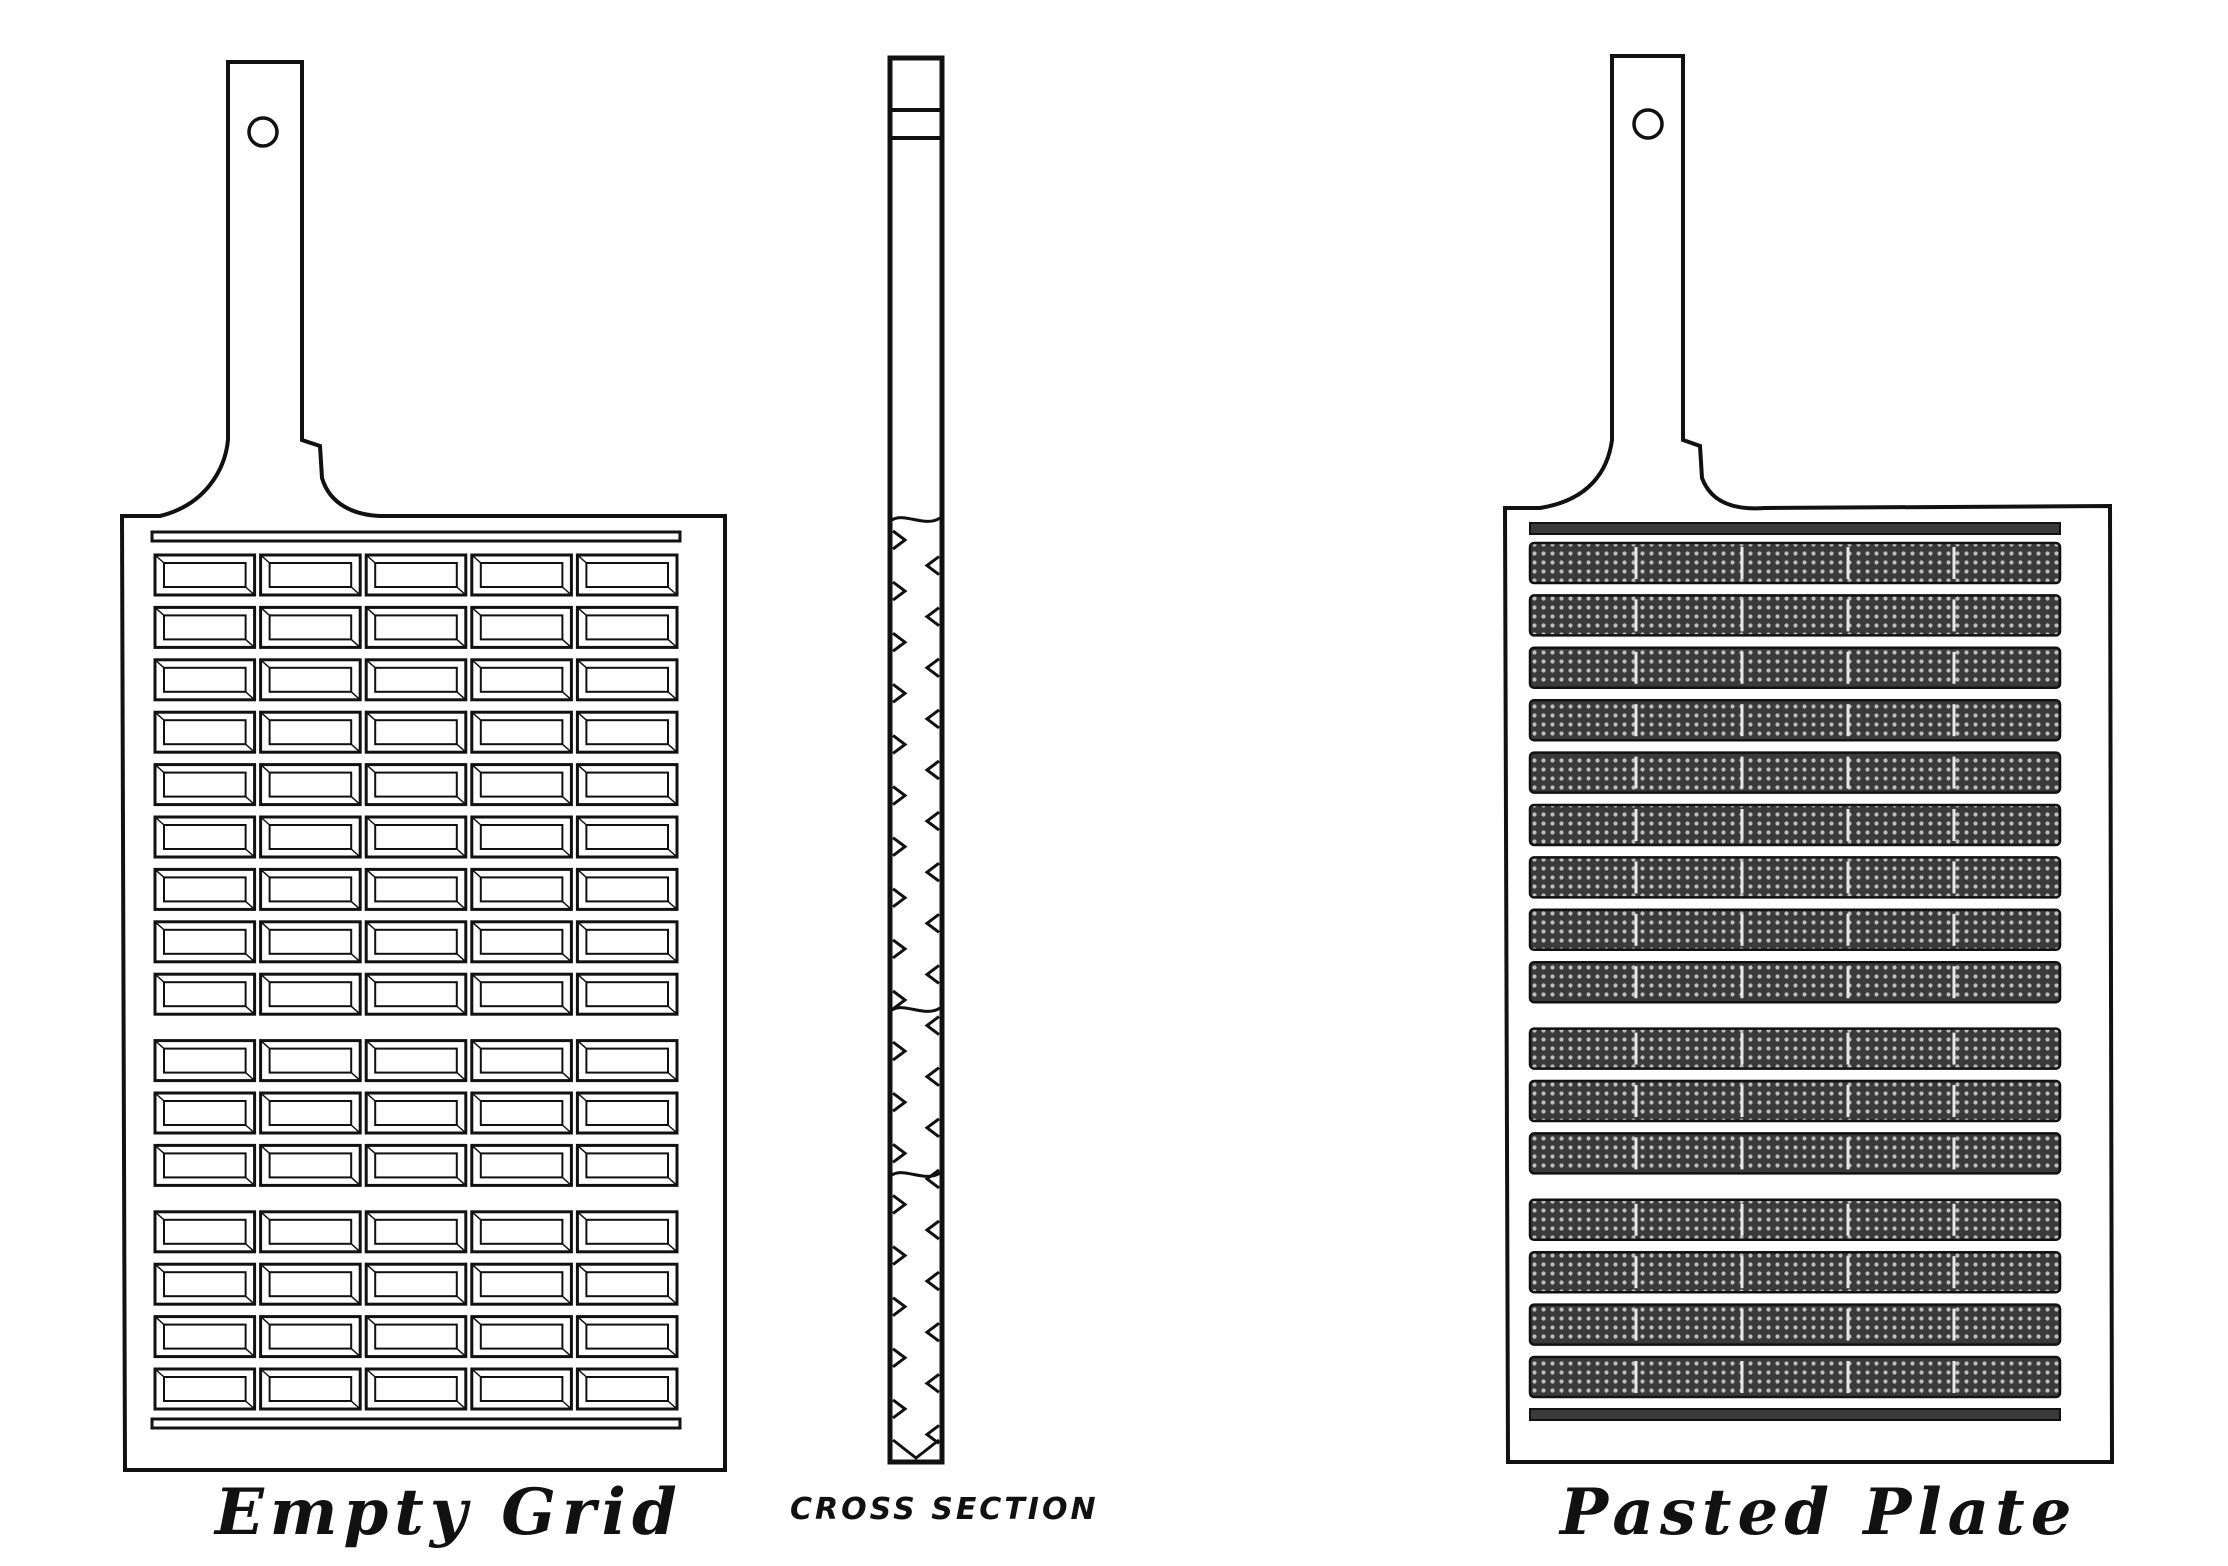  Describe the element at coordinates (416, 536) in the screenshot. I see `top-strip` at that location.